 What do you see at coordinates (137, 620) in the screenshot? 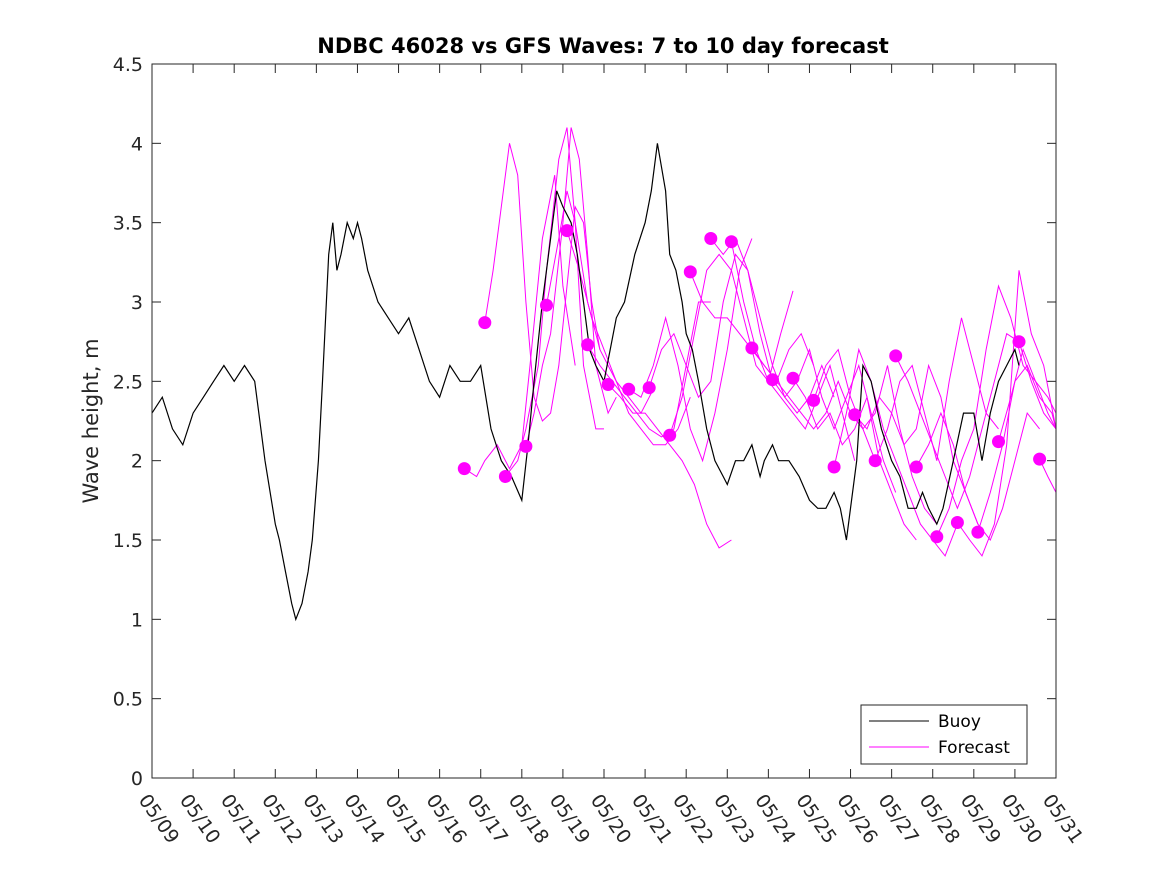
I see `y-tick-label: 1` at bounding box center [137, 620].